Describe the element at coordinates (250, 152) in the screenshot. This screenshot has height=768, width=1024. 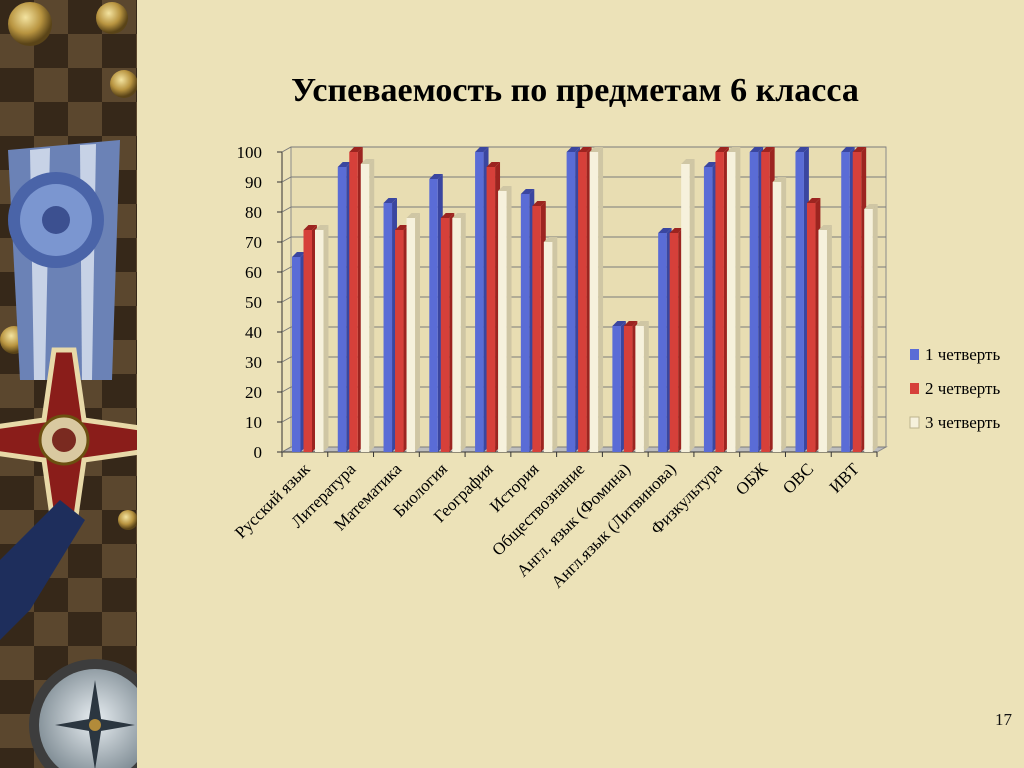
I see `y-tick-label: 100` at that location.